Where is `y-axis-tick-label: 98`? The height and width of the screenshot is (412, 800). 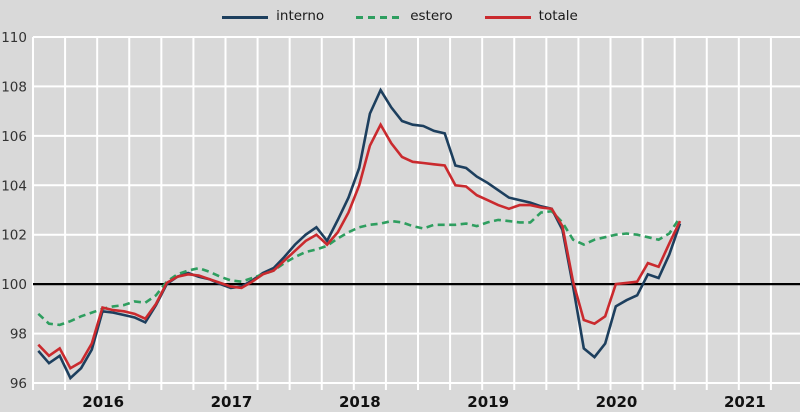
y-axis-tick-label: 98 is located at coordinates (18, 335).